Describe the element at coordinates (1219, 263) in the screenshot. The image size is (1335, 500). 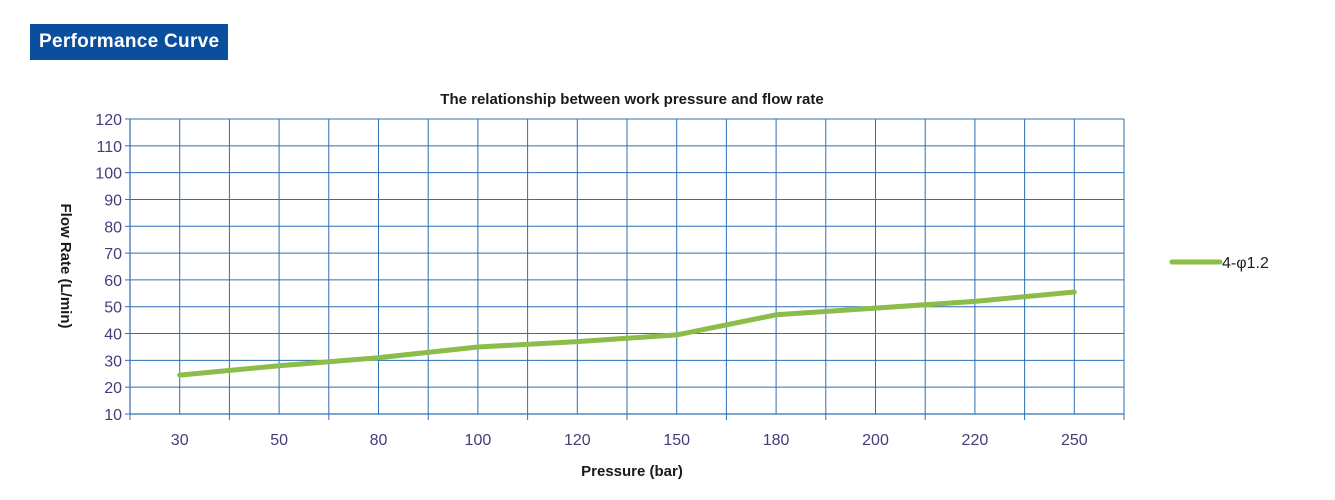
I see `chart-legend: 4-φ1.2` at that location.